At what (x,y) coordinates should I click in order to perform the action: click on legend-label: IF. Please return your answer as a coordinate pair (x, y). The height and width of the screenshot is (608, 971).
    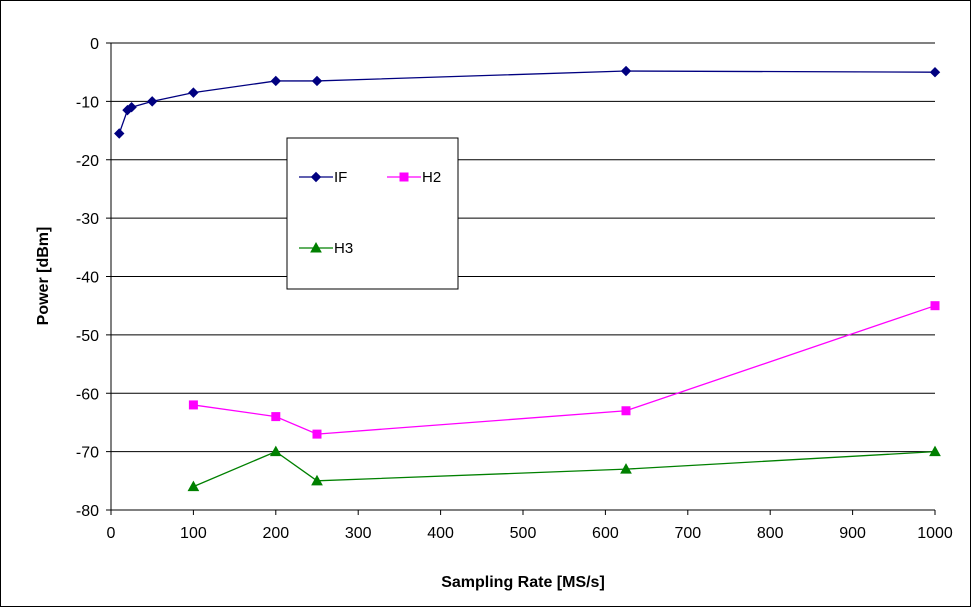
    Looking at the image, I should click on (340, 177).